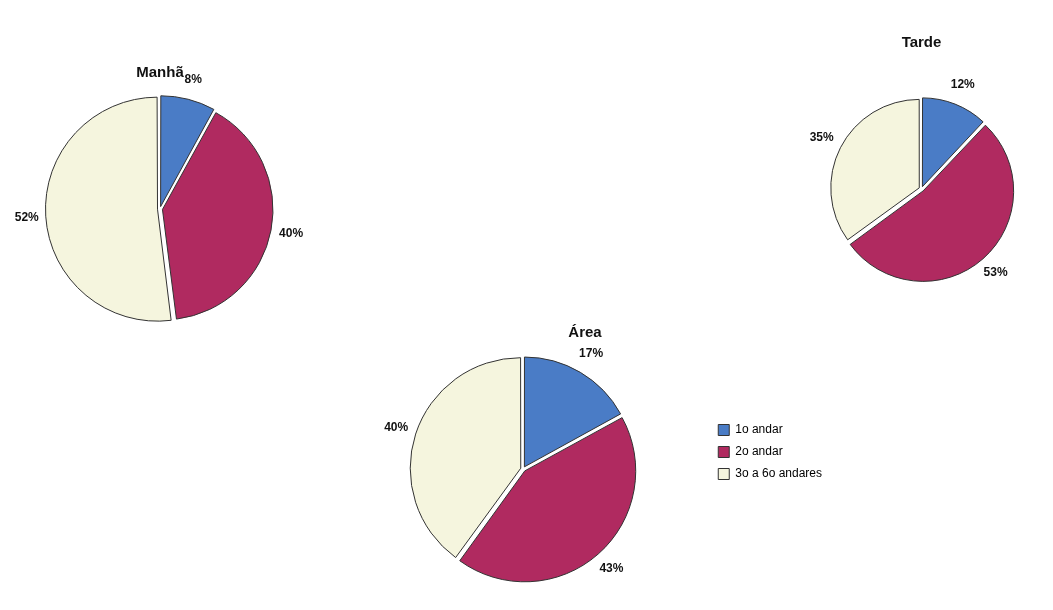 The image size is (1053, 610). Describe the element at coordinates (963, 84) in the screenshot. I see `data-label: 12%` at that location.